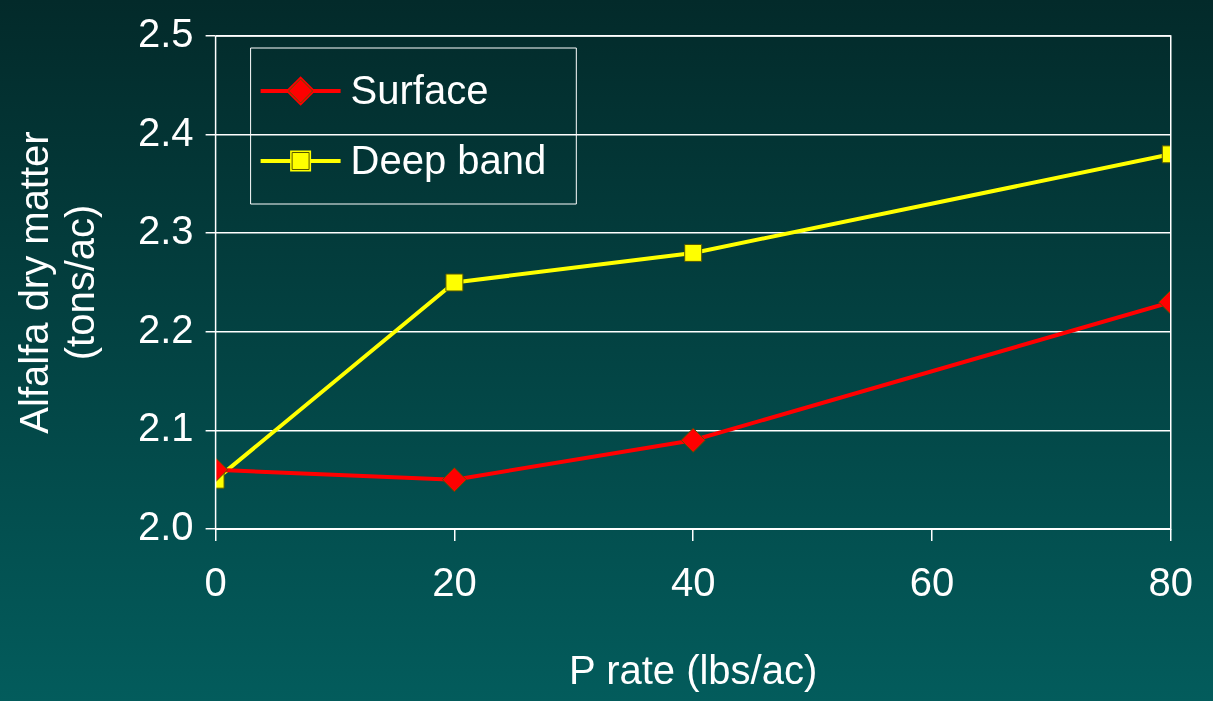 This screenshot has width=1213, height=701. What do you see at coordinates (166, 131) in the screenshot?
I see `y-tick-label: 2.4` at bounding box center [166, 131].